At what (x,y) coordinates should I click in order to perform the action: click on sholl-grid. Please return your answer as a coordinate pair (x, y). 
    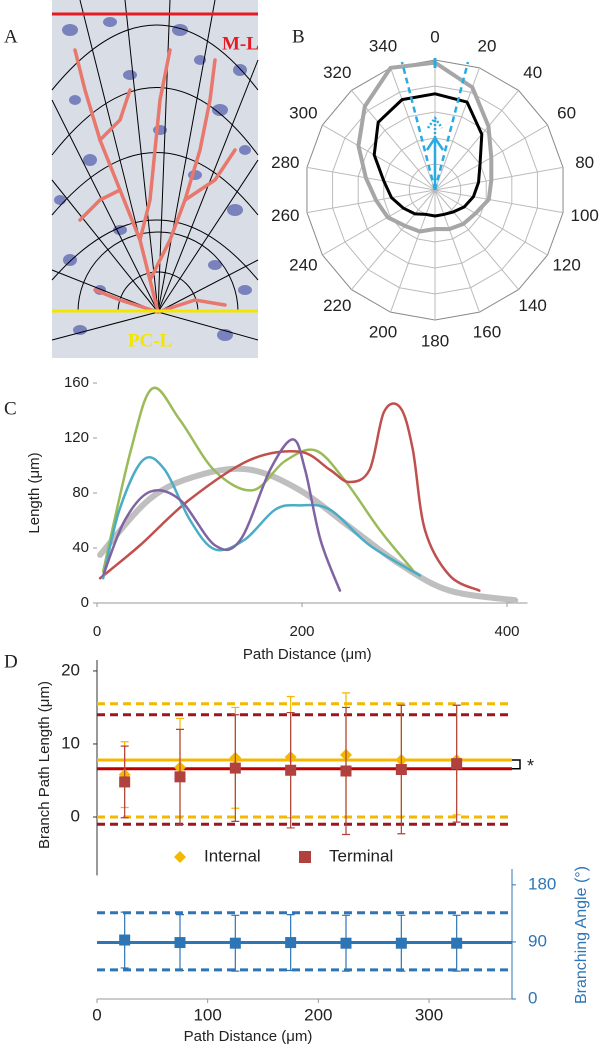
    Looking at the image, I should click on (155, 170).